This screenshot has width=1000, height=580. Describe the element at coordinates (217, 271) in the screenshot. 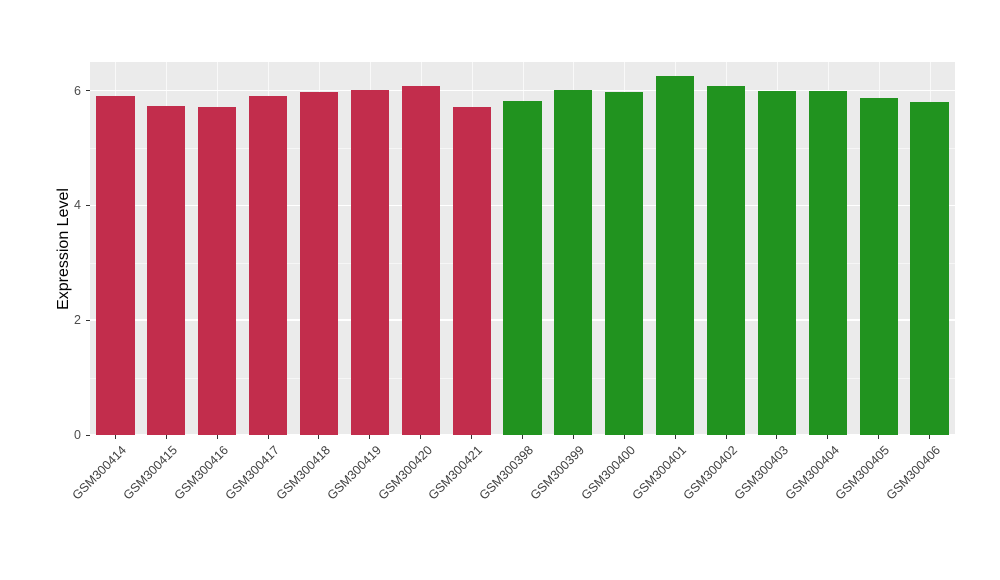

I see `bar-GSM300416` at that location.